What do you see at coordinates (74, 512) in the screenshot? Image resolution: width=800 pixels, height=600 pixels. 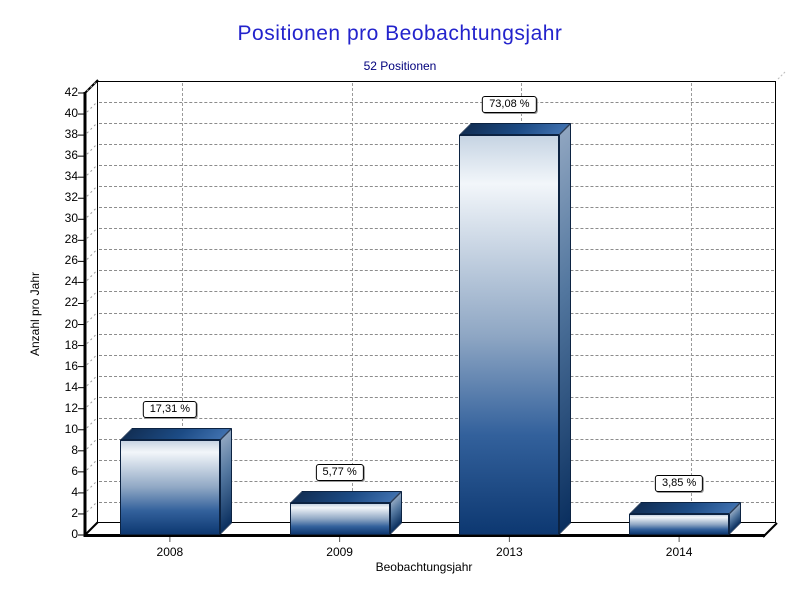 I see `y-tick-label: 2` at bounding box center [74, 512].